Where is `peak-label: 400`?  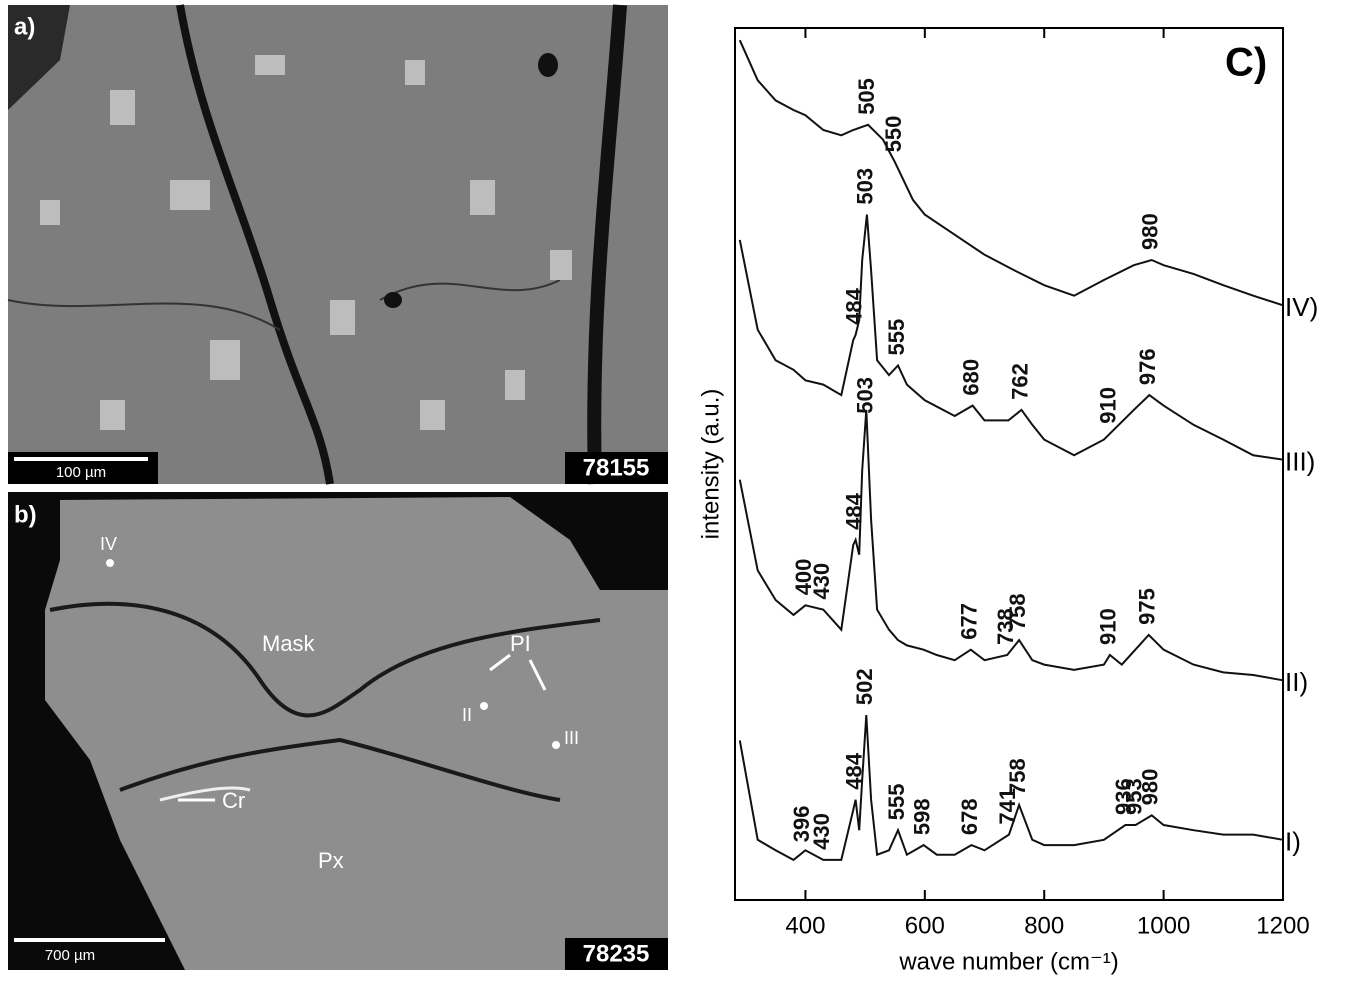
peak-label: 400 is located at coordinates (803, 577).